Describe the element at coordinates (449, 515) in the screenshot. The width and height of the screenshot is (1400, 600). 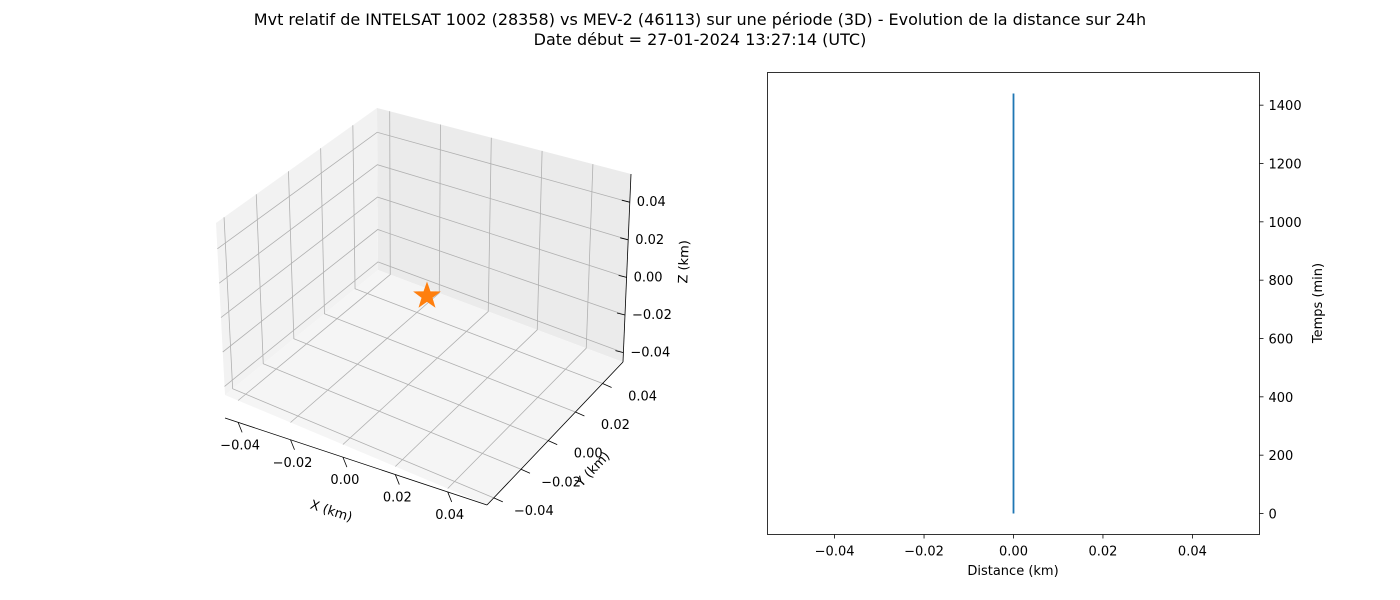
I see `x-tick-label-3d-4: 0.04` at that location.